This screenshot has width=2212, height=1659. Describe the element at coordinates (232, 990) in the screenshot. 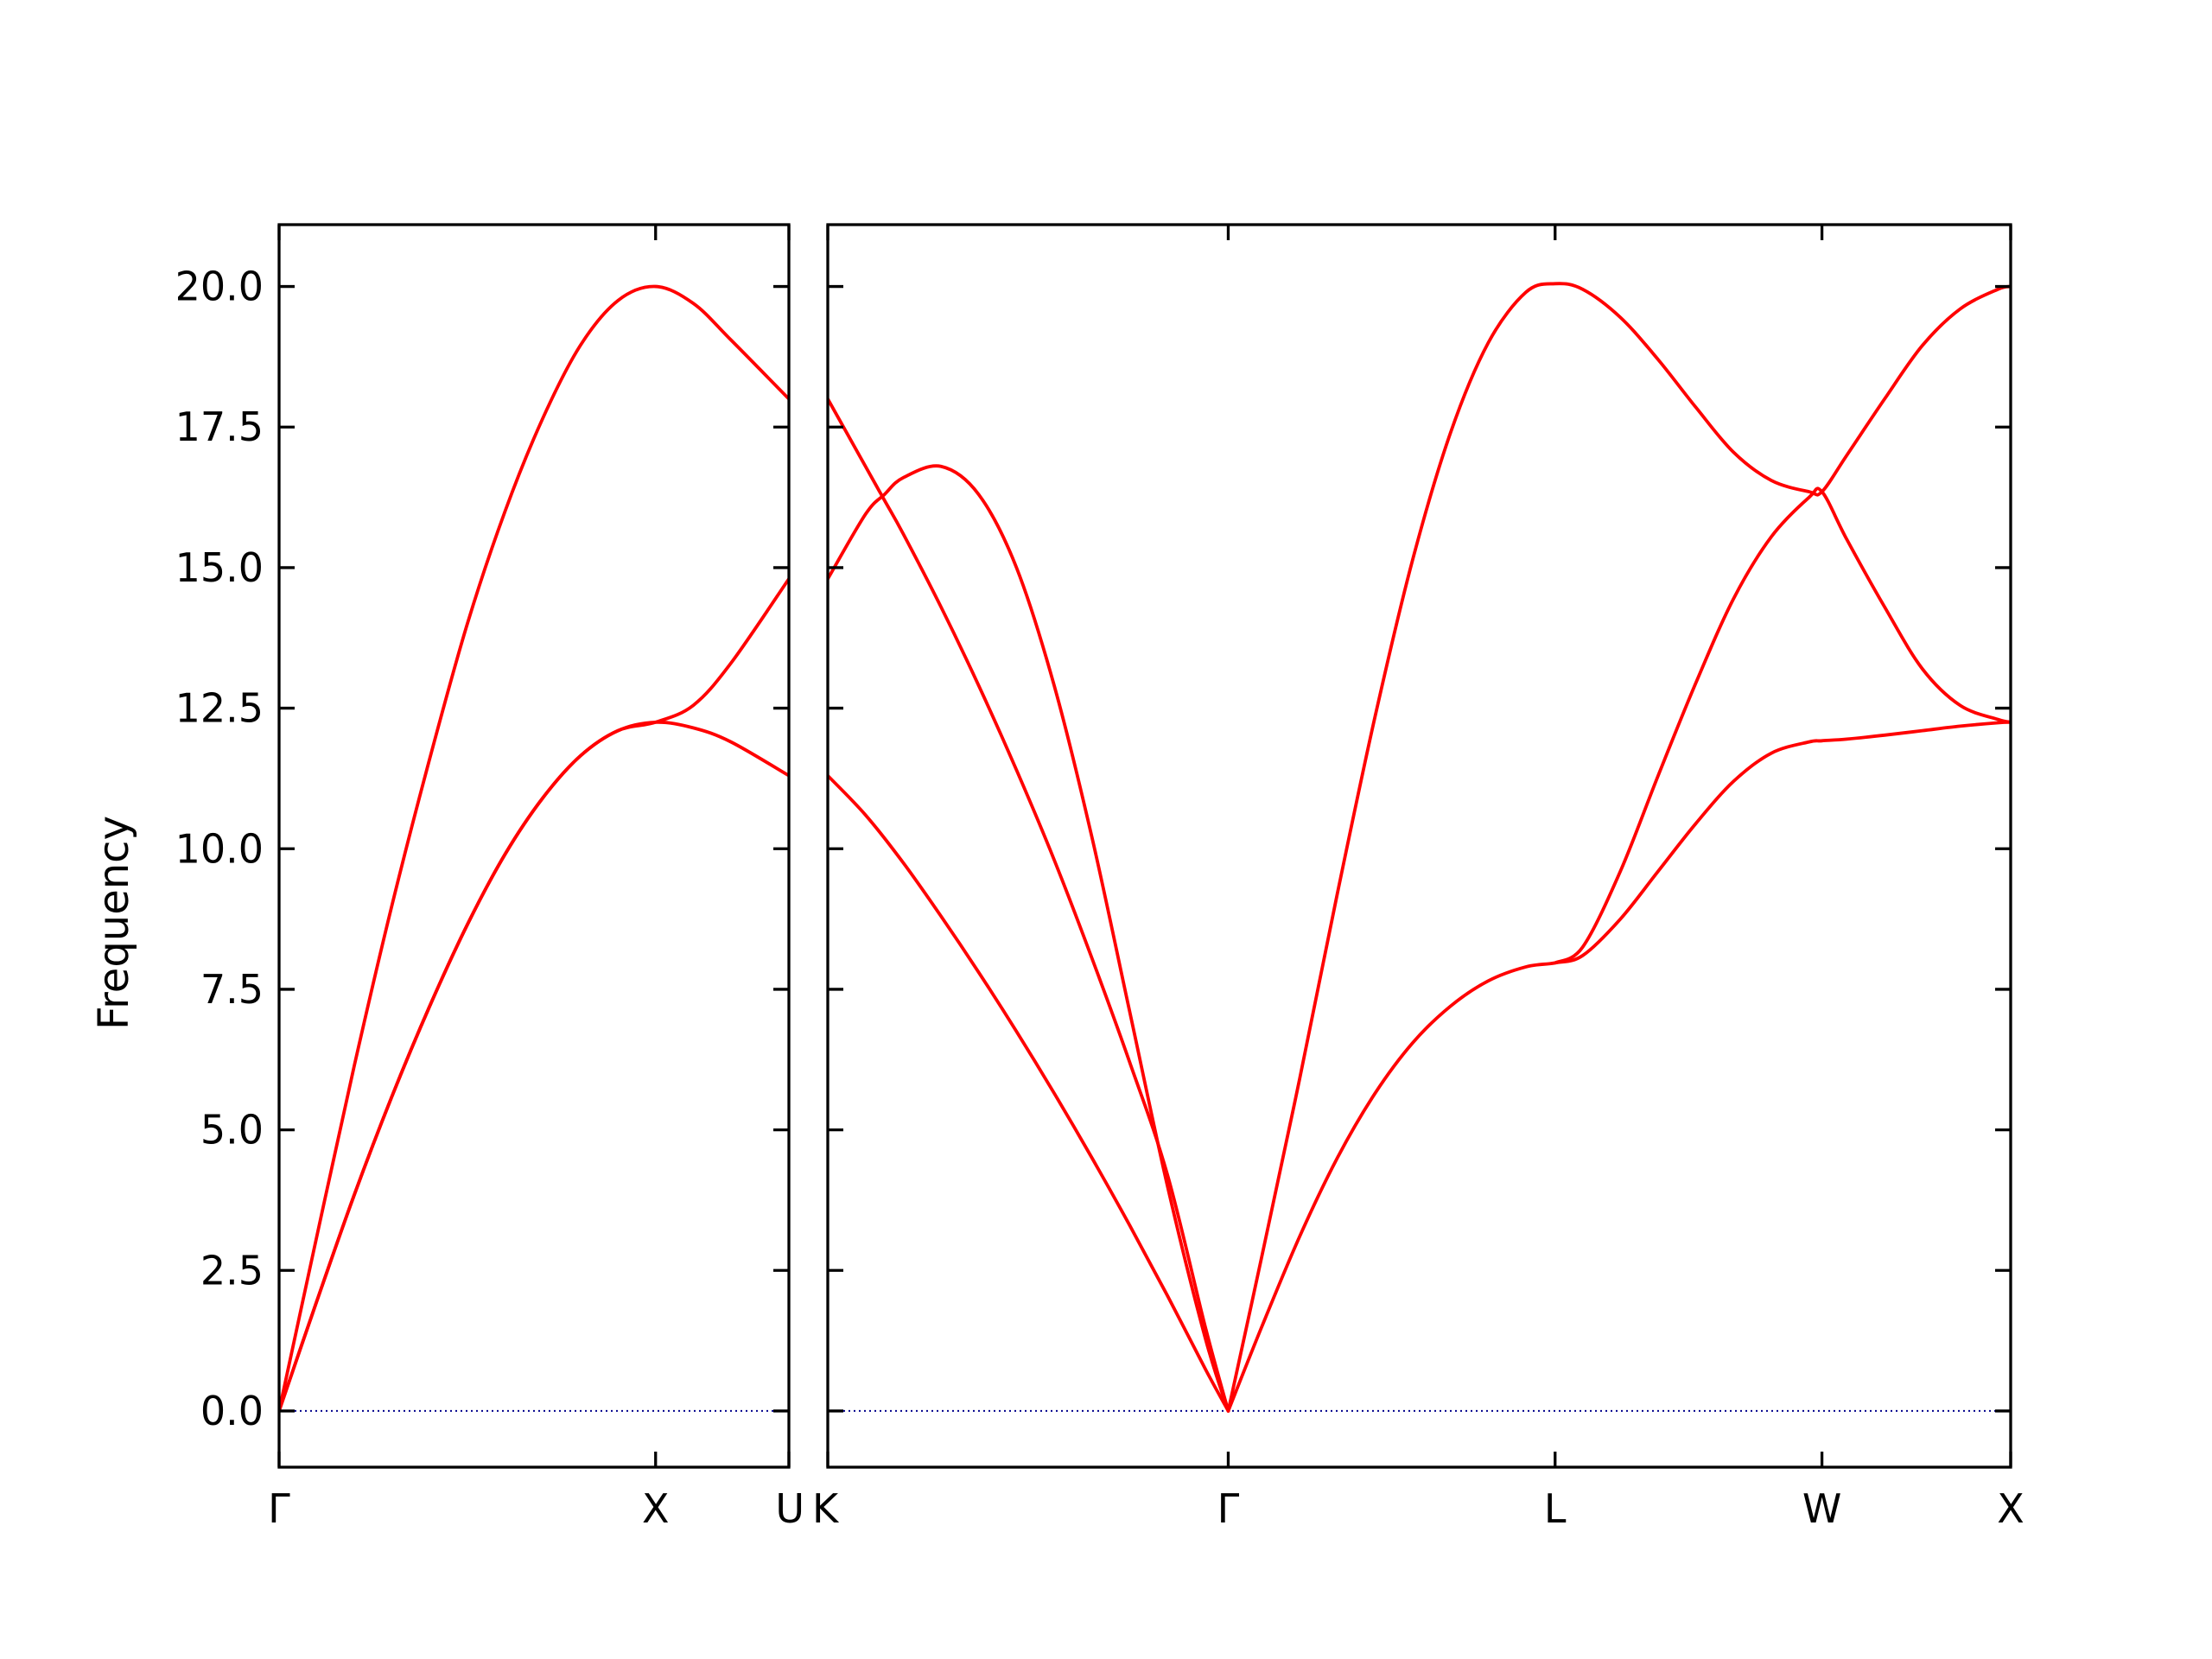

I see `y-tick-label: 7.5` at that location.